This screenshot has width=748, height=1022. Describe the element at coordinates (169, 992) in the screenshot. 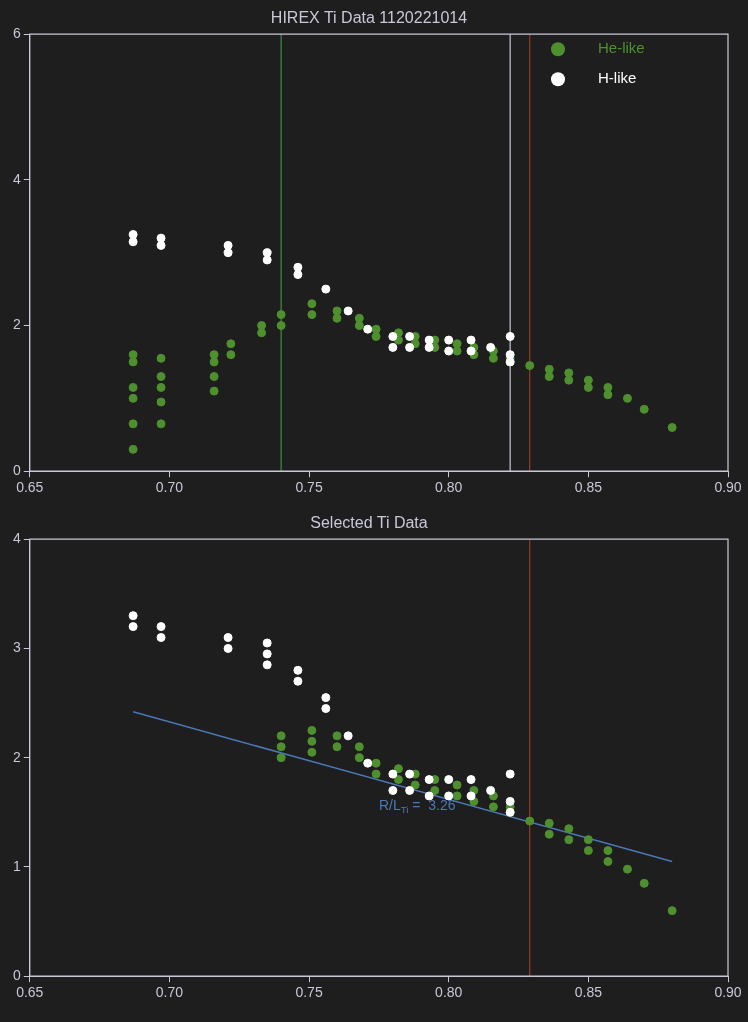

I see `x-tick-label: 0.70` at that location.